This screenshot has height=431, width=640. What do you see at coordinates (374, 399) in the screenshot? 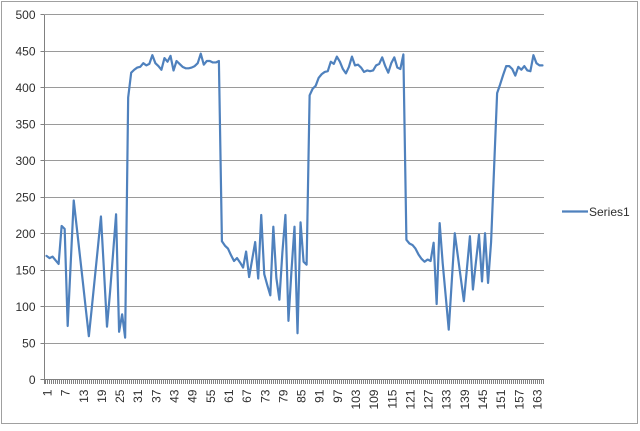
I see `svg-text: 109` at bounding box center [374, 399].